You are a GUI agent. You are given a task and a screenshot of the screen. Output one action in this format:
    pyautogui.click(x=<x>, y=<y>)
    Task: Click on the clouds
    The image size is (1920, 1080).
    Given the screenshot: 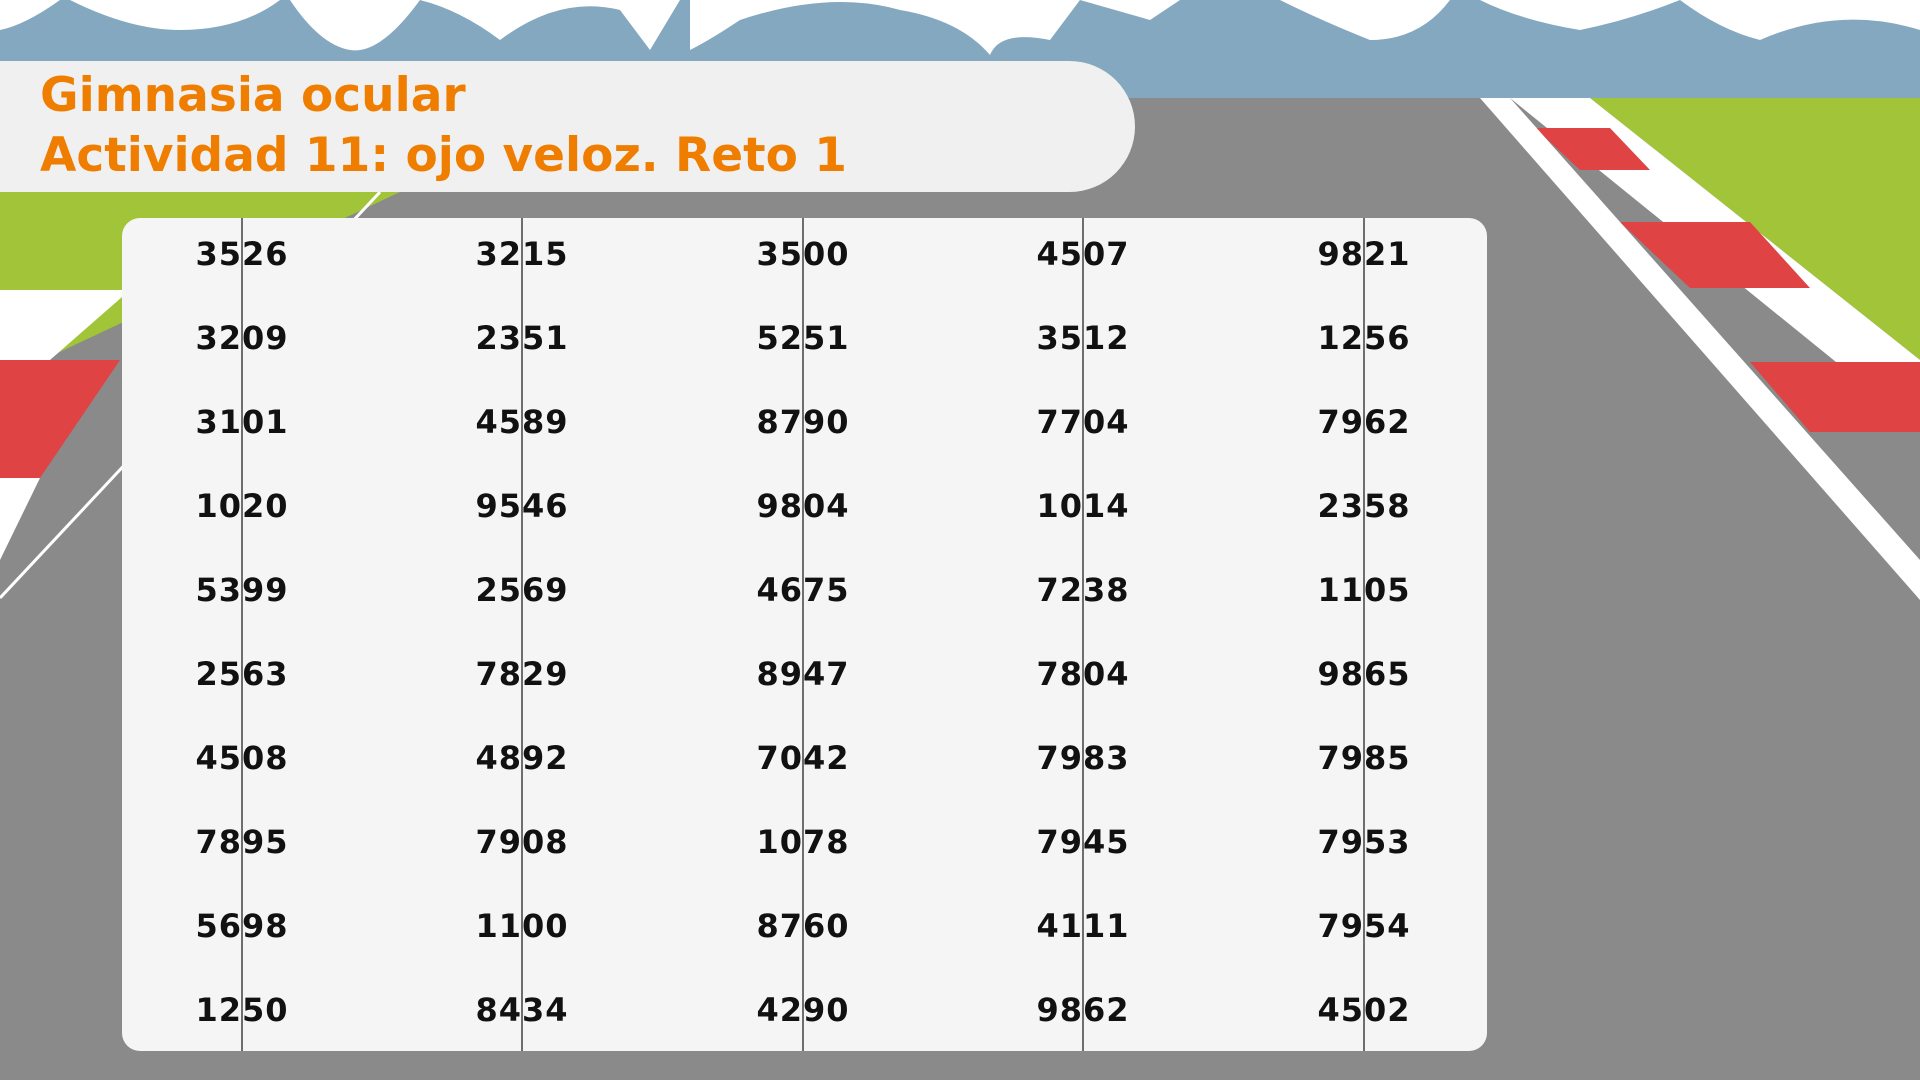 What is the action you would take?
    pyautogui.click(x=960, y=27)
    